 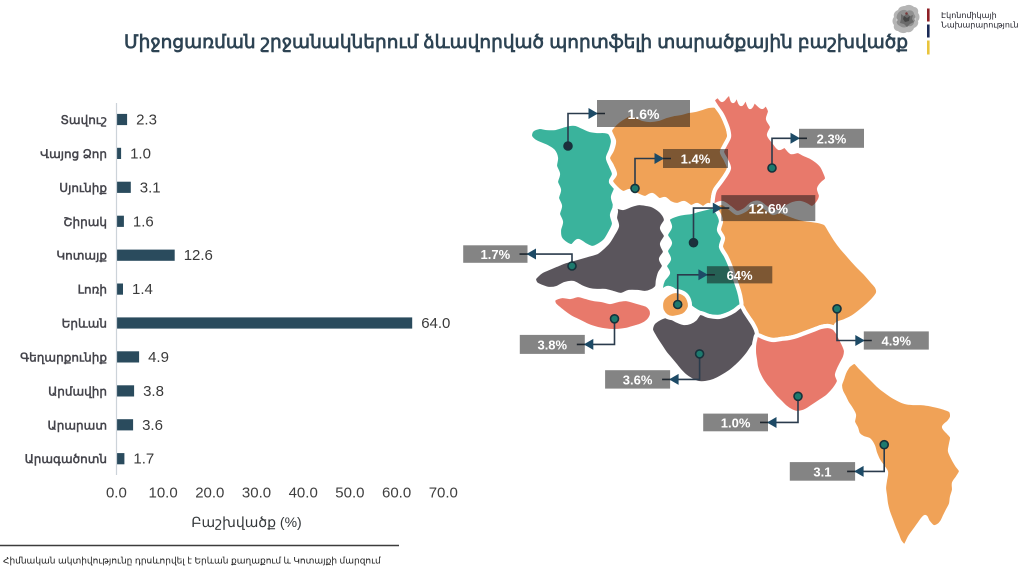 I want to click on svg-text: 70.0, so click(x=443, y=493).